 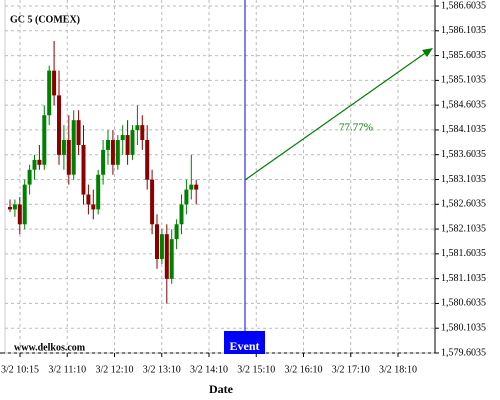 What do you see at coordinates (356, 128) in the screenshot?
I see `annotation: 77.77%` at bounding box center [356, 128].